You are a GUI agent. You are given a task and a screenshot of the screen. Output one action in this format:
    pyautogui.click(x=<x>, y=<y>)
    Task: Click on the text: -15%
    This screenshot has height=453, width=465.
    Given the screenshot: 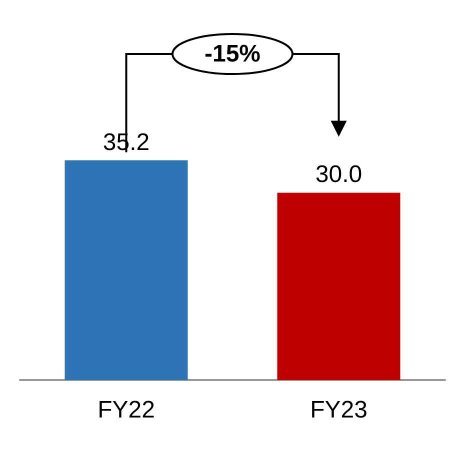 What is the action you would take?
    pyautogui.click(x=232, y=54)
    